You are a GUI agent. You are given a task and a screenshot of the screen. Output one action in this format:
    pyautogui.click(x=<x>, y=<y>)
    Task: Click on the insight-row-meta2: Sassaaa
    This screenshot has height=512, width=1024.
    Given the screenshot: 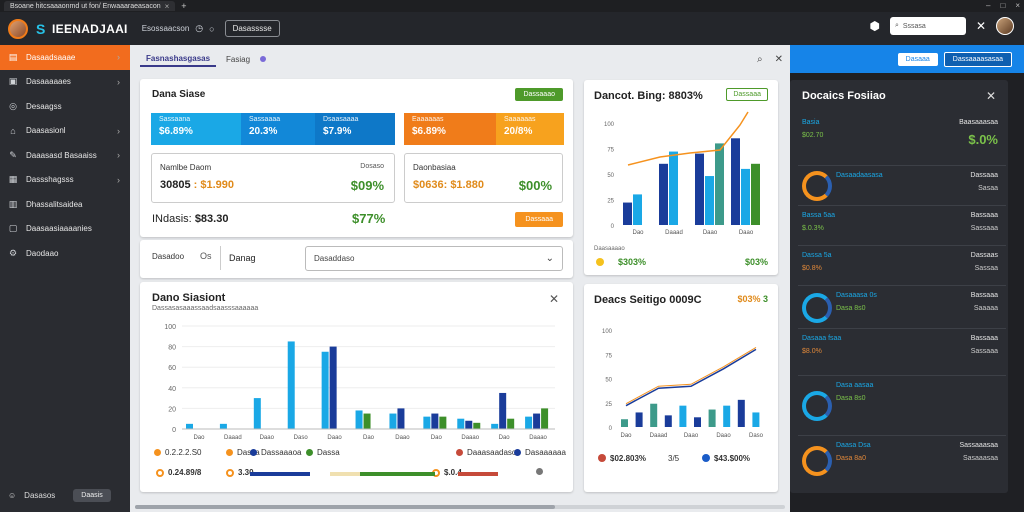 What is the action you would take?
    pyautogui.click(x=984, y=351)
    